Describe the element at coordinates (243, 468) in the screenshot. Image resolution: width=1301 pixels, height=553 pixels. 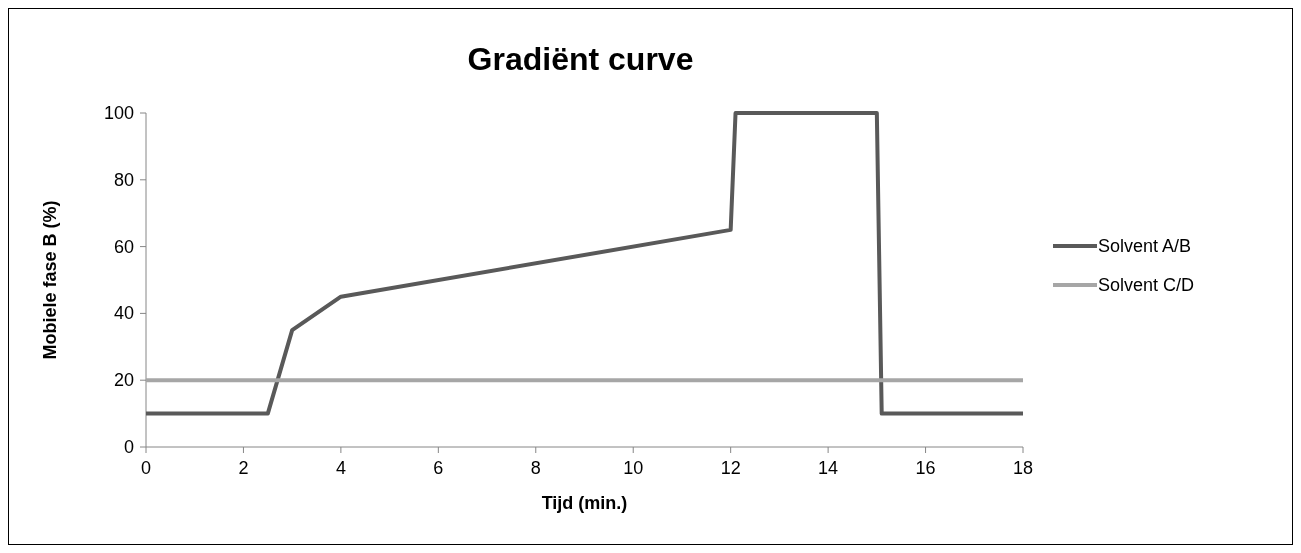
I see `x-tick-label: 2` at that location.